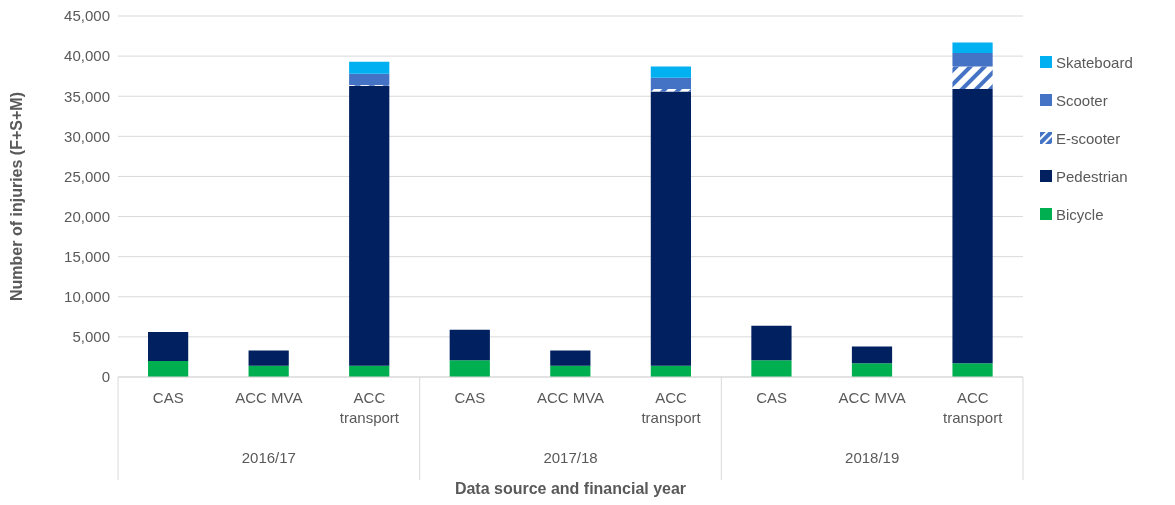 The width and height of the screenshot is (1175, 505). Describe the element at coordinates (1080, 214) in the screenshot. I see `legend-label: Bicycle` at that location.